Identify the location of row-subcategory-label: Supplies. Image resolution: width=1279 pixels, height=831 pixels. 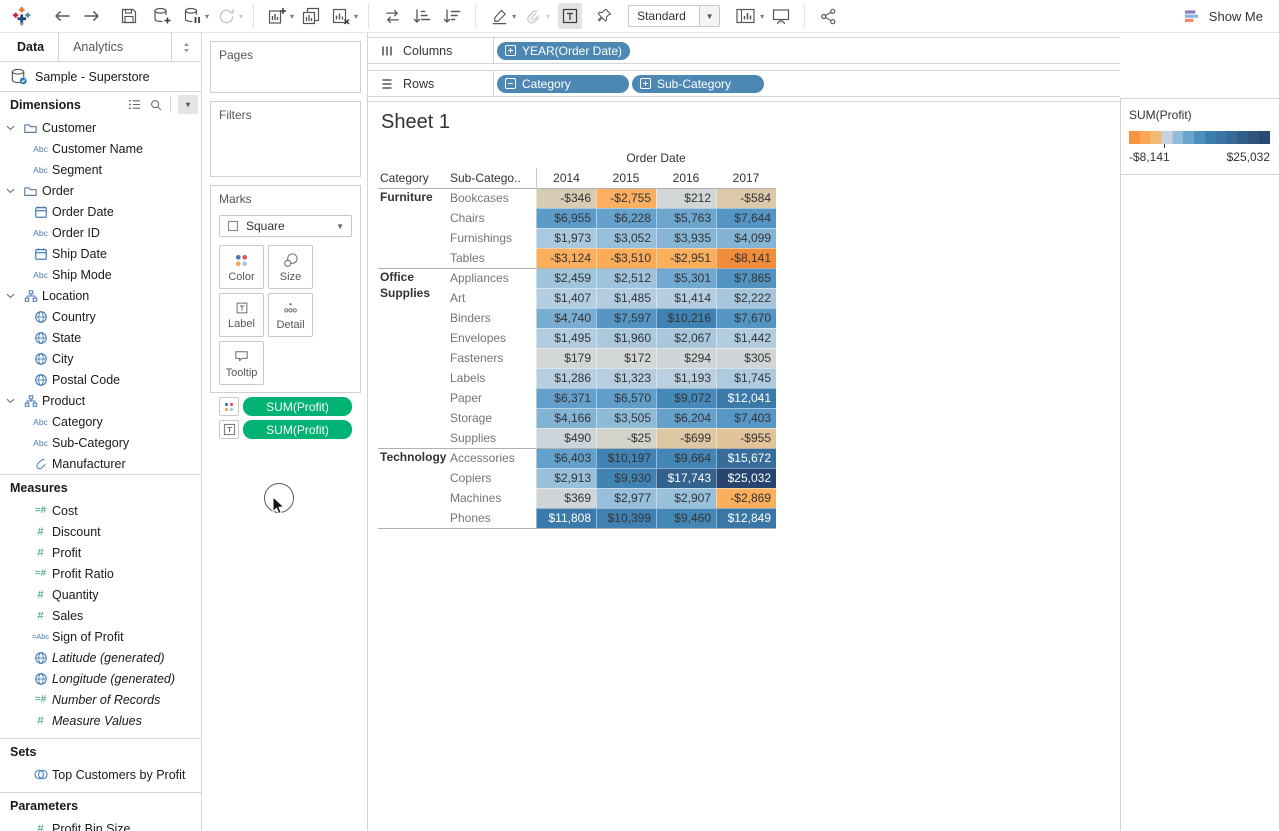
(473, 437).